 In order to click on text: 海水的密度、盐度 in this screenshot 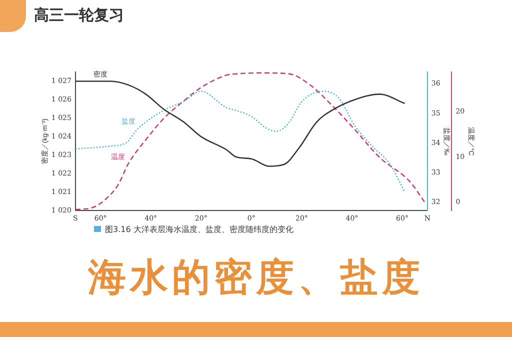, I will do `click(255, 277)`.